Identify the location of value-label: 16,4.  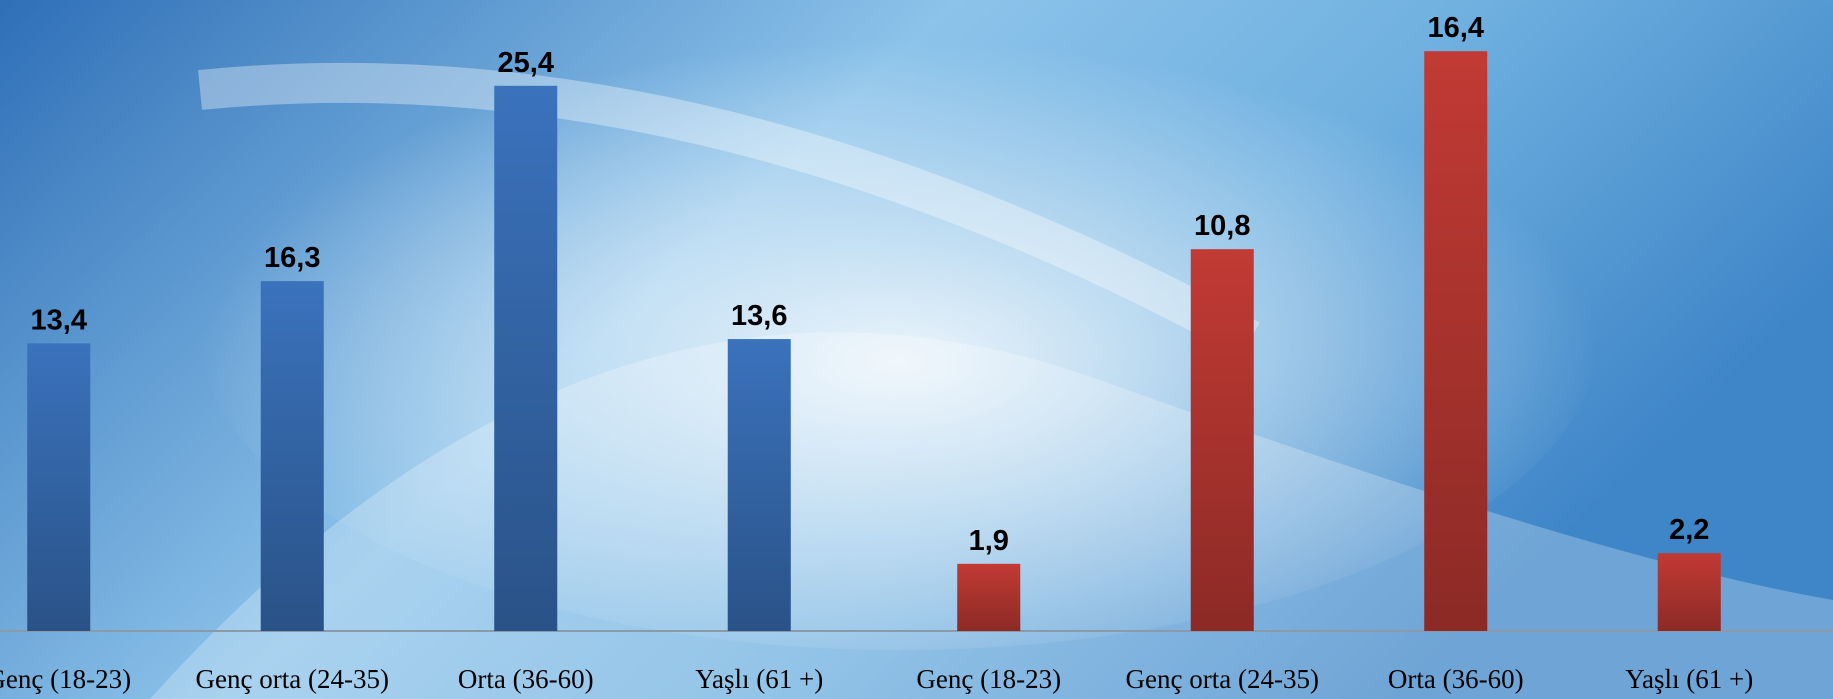
(1456, 28).